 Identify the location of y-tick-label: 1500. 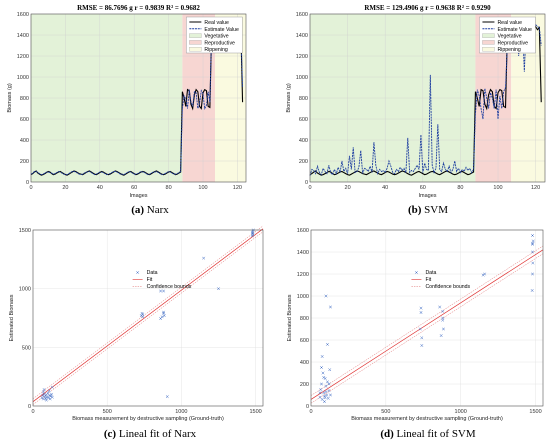
(25, 231).